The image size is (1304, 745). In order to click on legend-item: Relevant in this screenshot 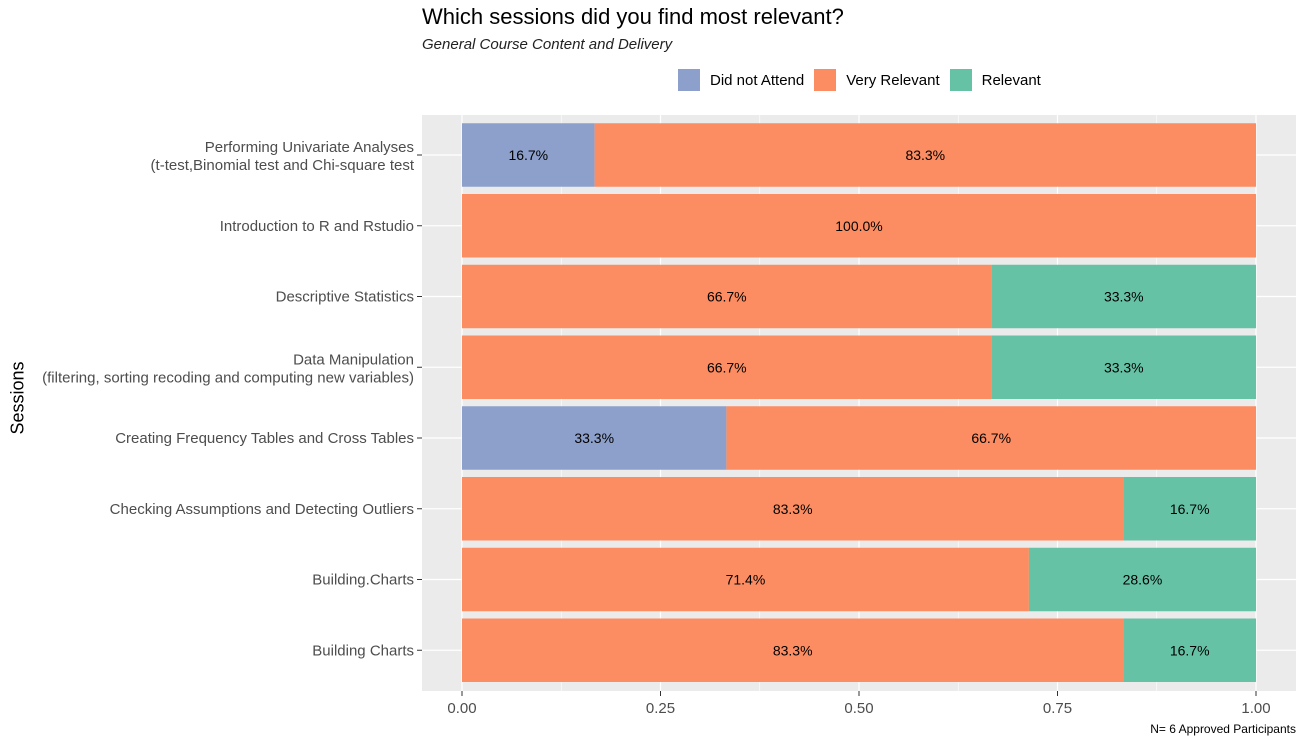, I will do `click(995, 80)`.